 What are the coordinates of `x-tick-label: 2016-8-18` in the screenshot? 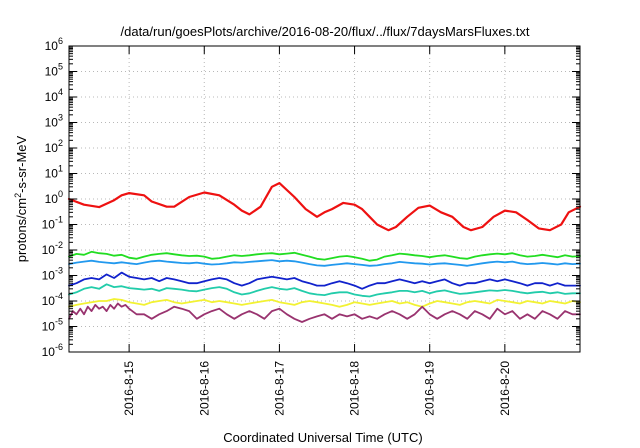 It's located at (355, 388).